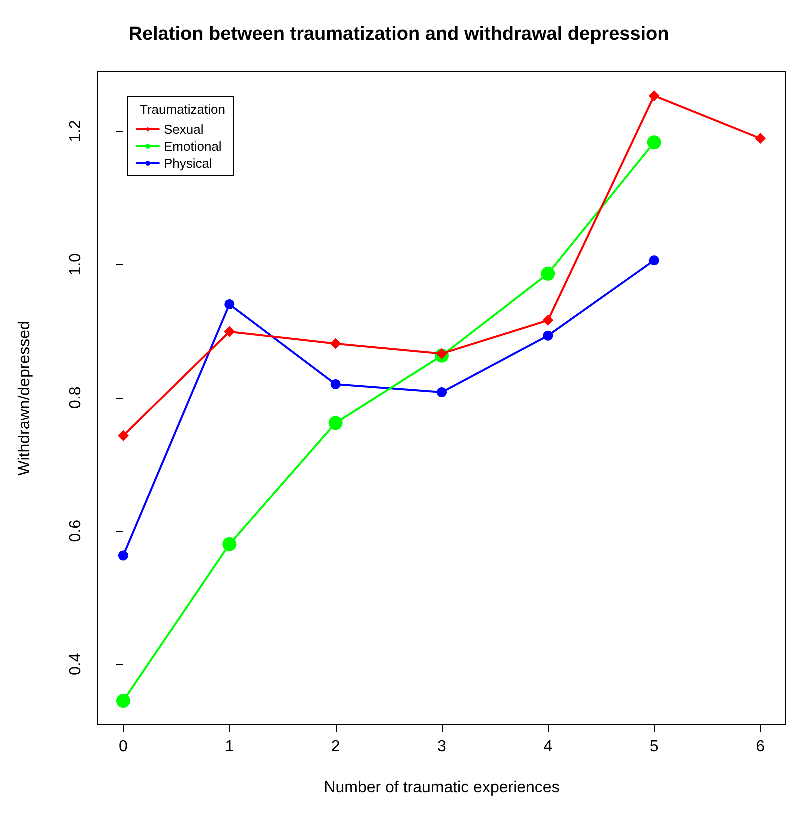 The height and width of the screenshot is (817, 790). What do you see at coordinates (76, 131) in the screenshot?
I see `y-tick-label: 1.2` at bounding box center [76, 131].